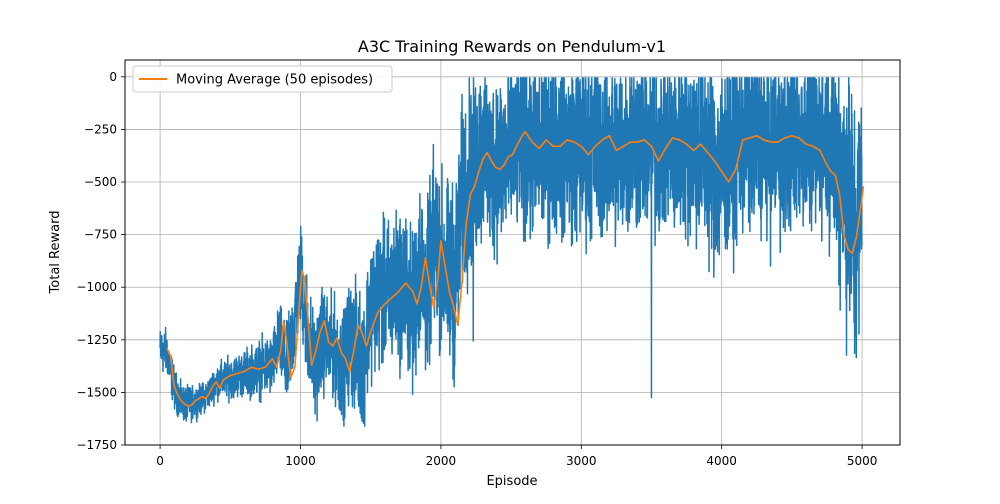 The image size is (1000, 504). What do you see at coordinates (441, 461) in the screenshot?
I see `x-tick-label: 2000` at bounding box center [441, 461].